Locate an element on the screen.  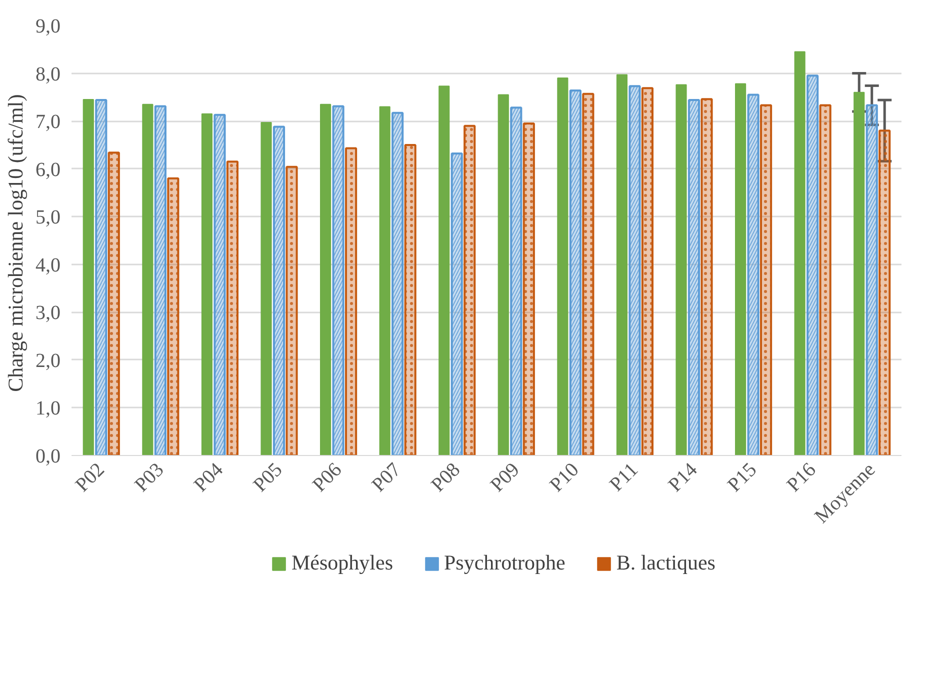
x-tick-label: P14 is located at coordinates (683, 477).